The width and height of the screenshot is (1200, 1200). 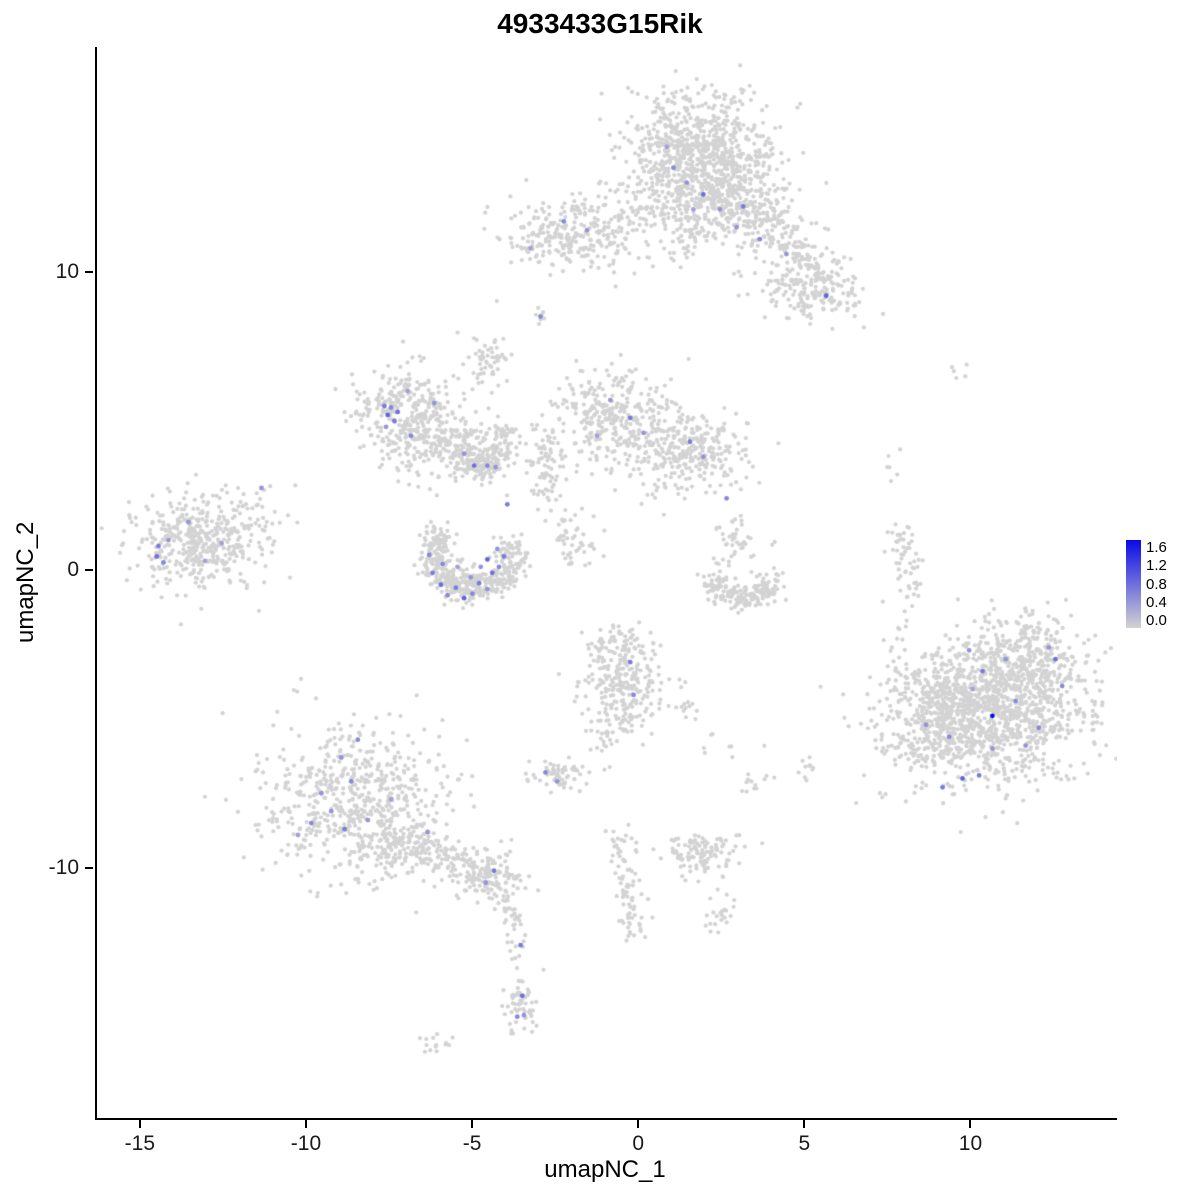 I want to click on color-legend: 1.6 1.2 0.8 0.4 0.0, so click(x=1146, y=584).